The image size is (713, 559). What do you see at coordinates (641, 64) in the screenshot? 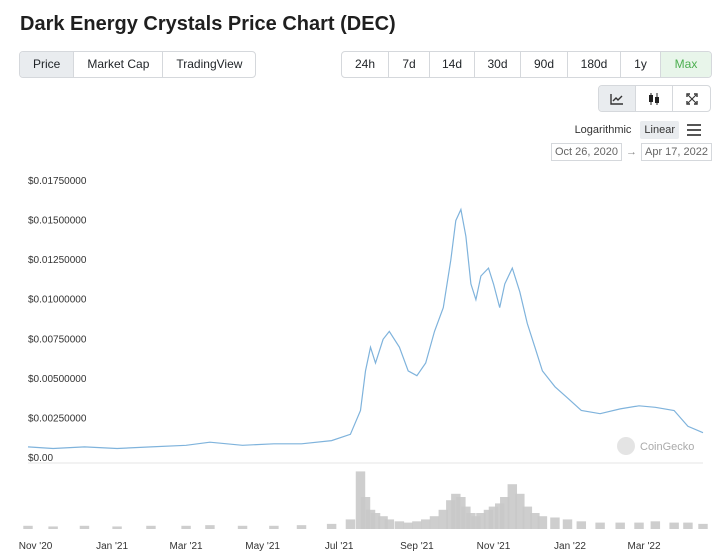
I see `range-1y: 1y` at bounding box center [641, 64].